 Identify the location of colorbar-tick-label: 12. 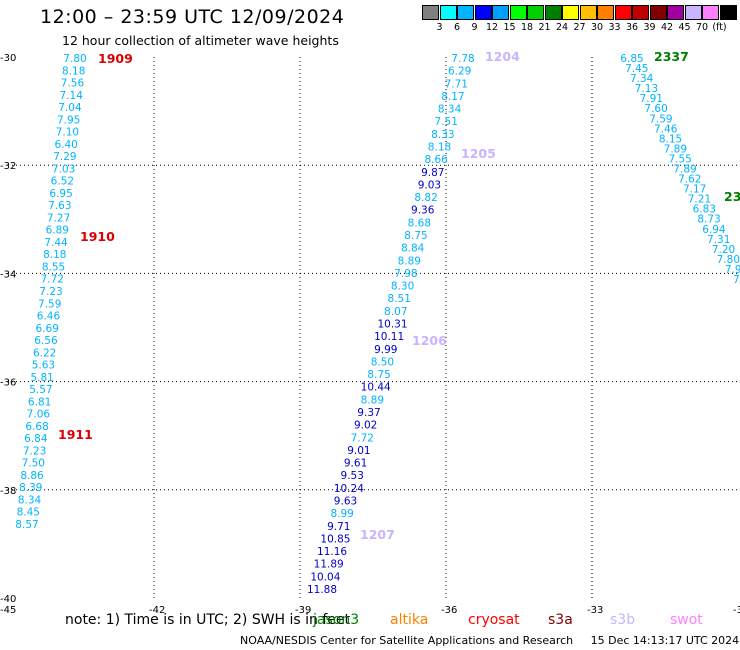
(492, 27).